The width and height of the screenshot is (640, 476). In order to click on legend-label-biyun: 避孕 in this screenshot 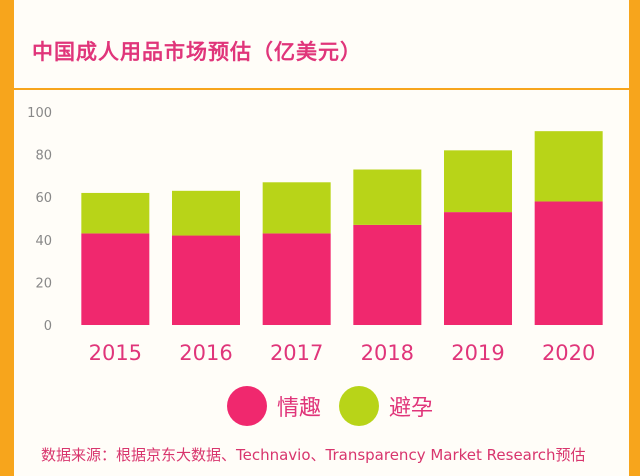, I will do `click(411, 408)`.